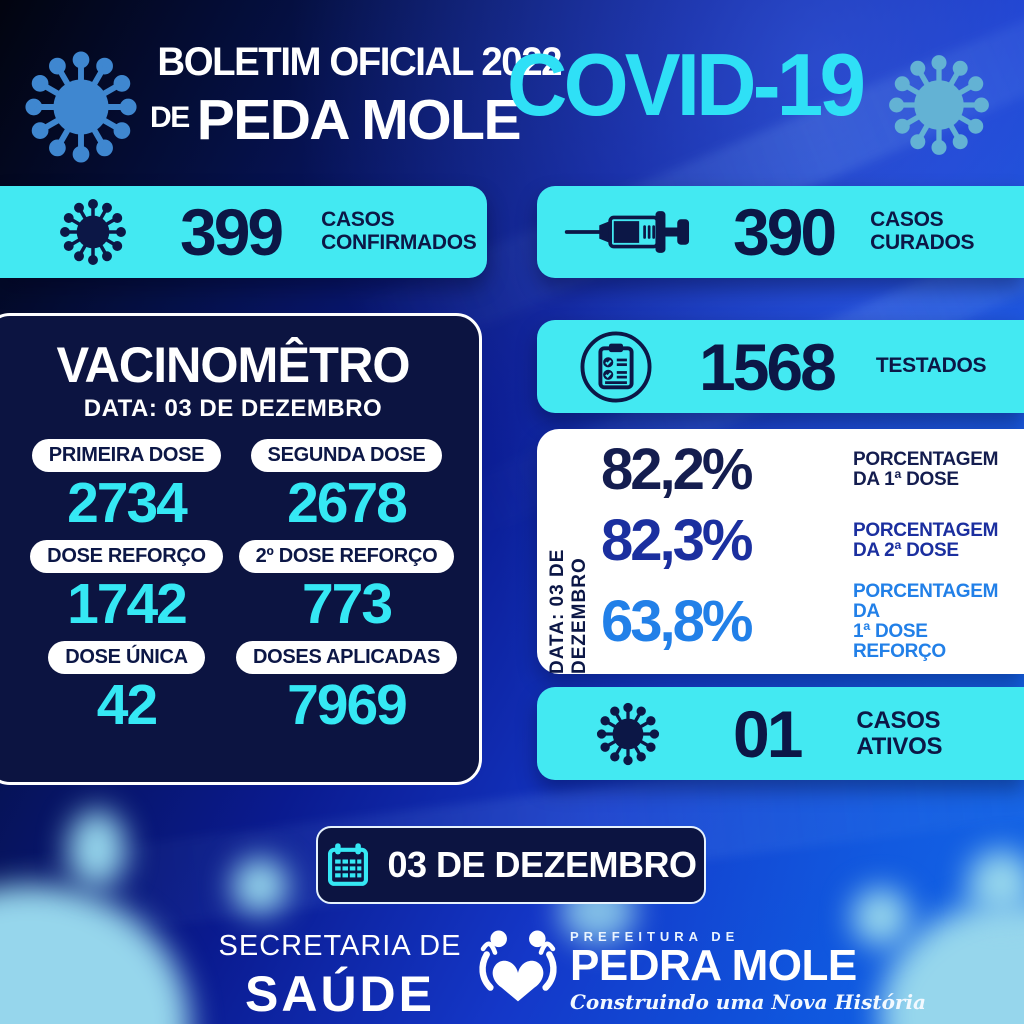  I want to click on active-cases-card: 01 CASOS ATIVOS, so click(780, 733).